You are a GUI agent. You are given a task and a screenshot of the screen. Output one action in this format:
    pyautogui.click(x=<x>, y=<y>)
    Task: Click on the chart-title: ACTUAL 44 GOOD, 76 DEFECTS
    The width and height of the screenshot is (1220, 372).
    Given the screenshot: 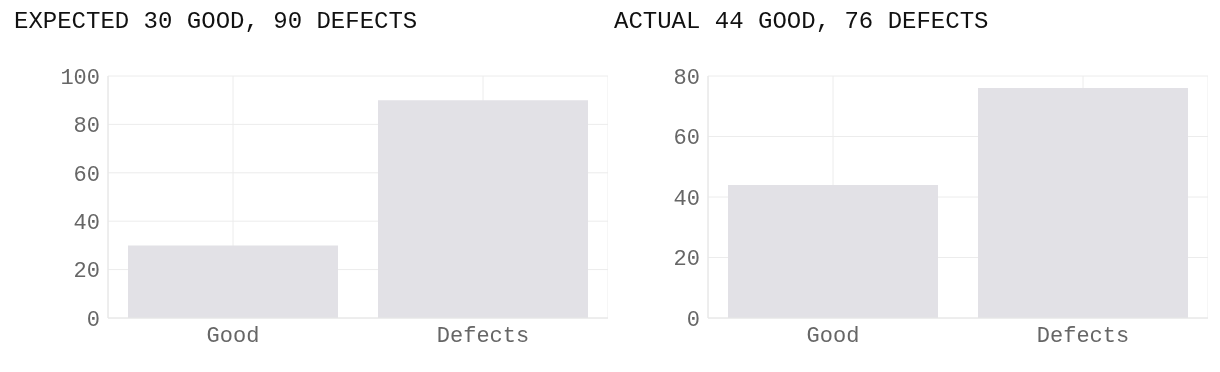 What is the action you would take?
    pyautogui.click(x=801, y=22)
    